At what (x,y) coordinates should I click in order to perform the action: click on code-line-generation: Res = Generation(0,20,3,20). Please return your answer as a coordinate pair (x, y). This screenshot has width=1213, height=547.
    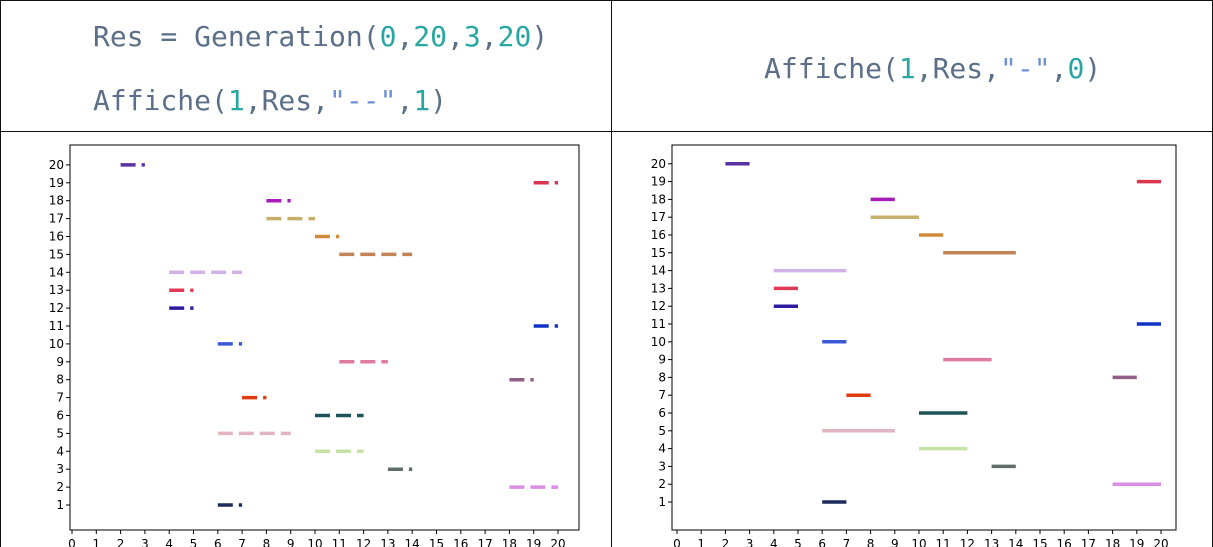
    Looking at the image, I should click on (321, 36).